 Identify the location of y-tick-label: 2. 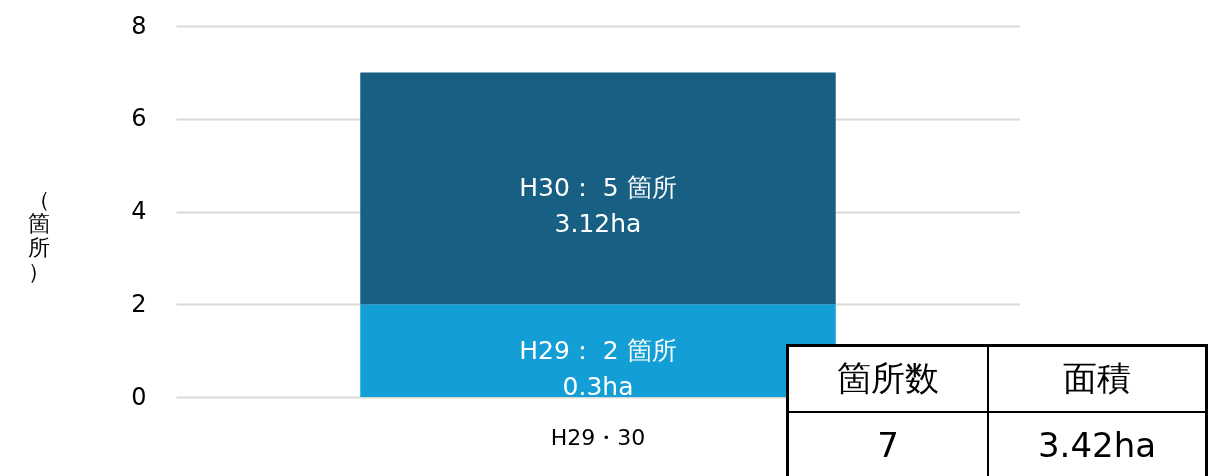
(139, 303).